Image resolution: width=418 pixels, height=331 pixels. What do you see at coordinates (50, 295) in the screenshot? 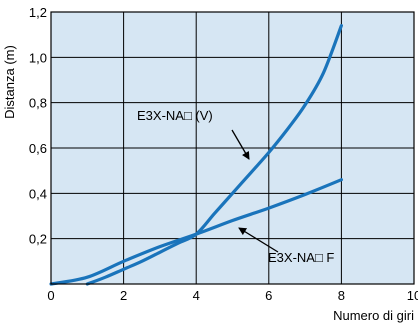
I see `x-tick-label: 0` at bounding box center [50, 295].